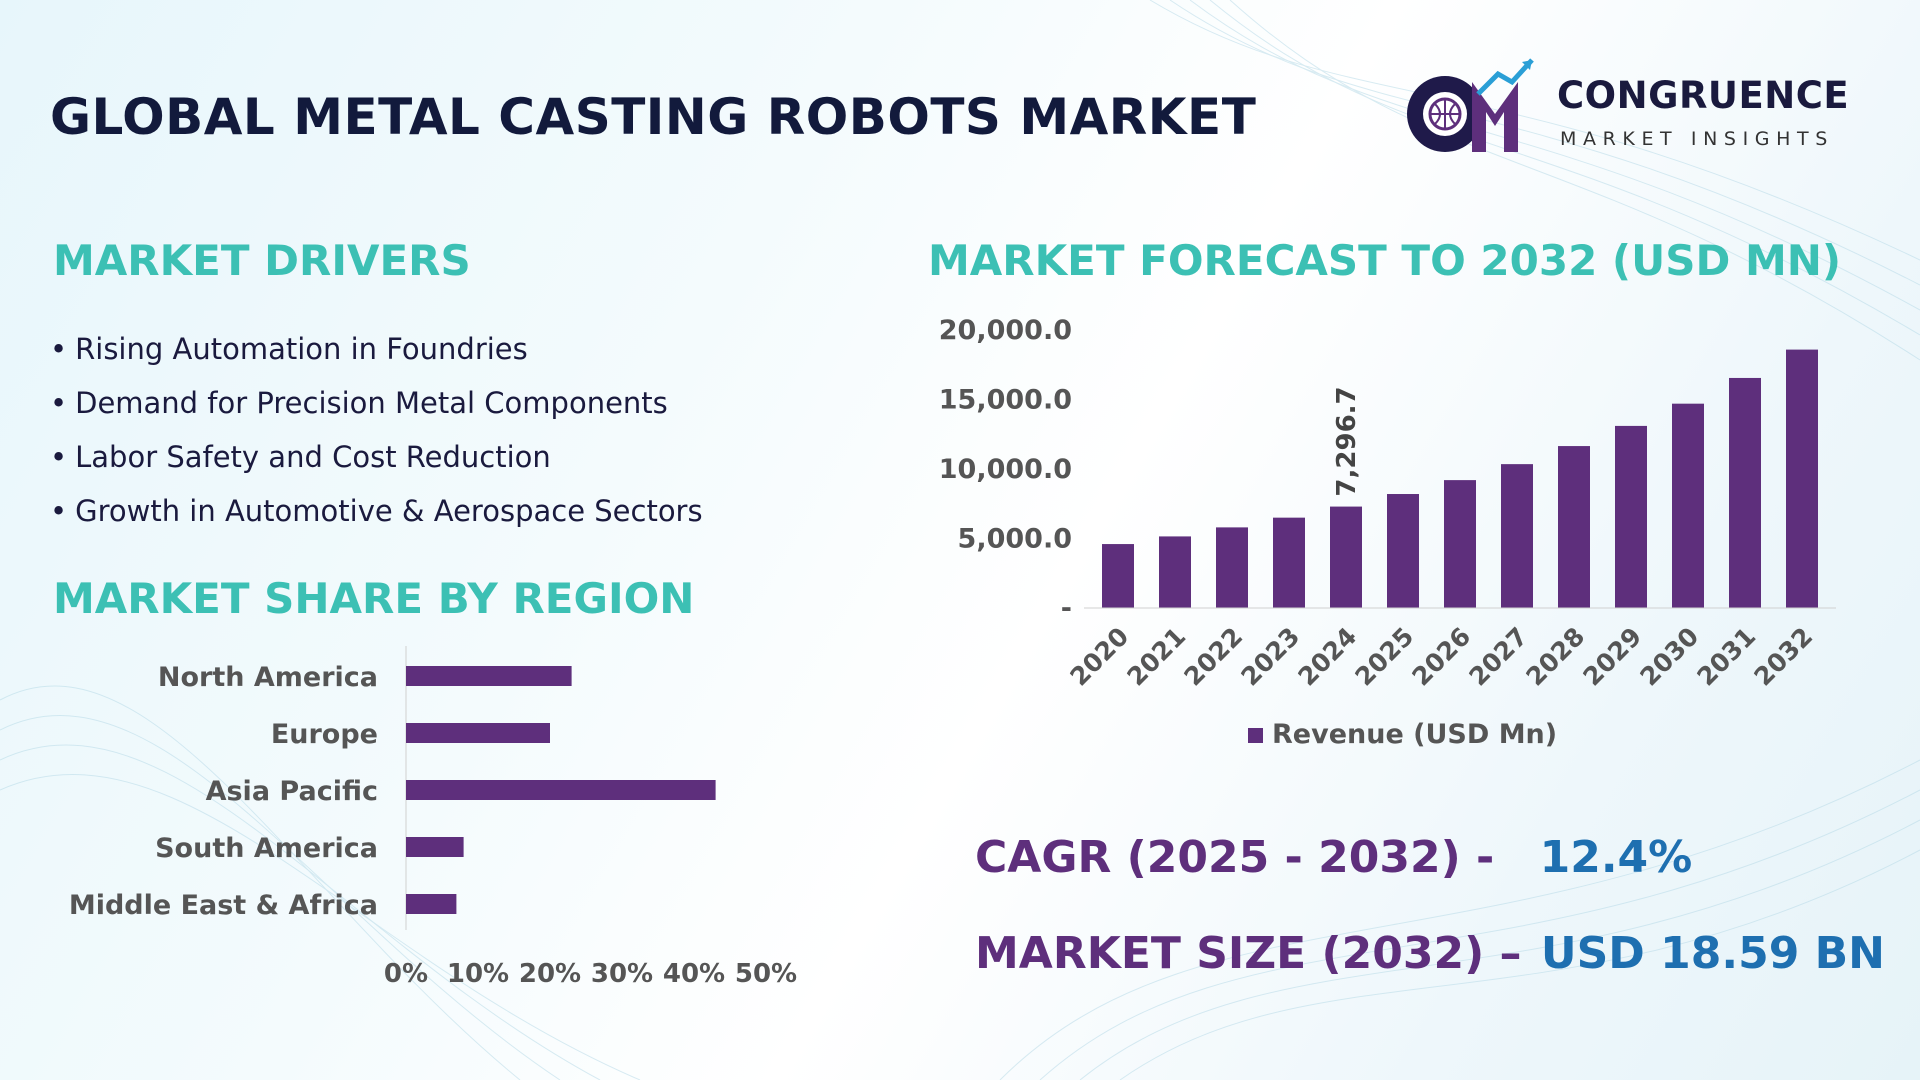  Describe the element at coordinates (1670, 657) in the screenshot. I see `forecast-x-tick: 2030` at that location.